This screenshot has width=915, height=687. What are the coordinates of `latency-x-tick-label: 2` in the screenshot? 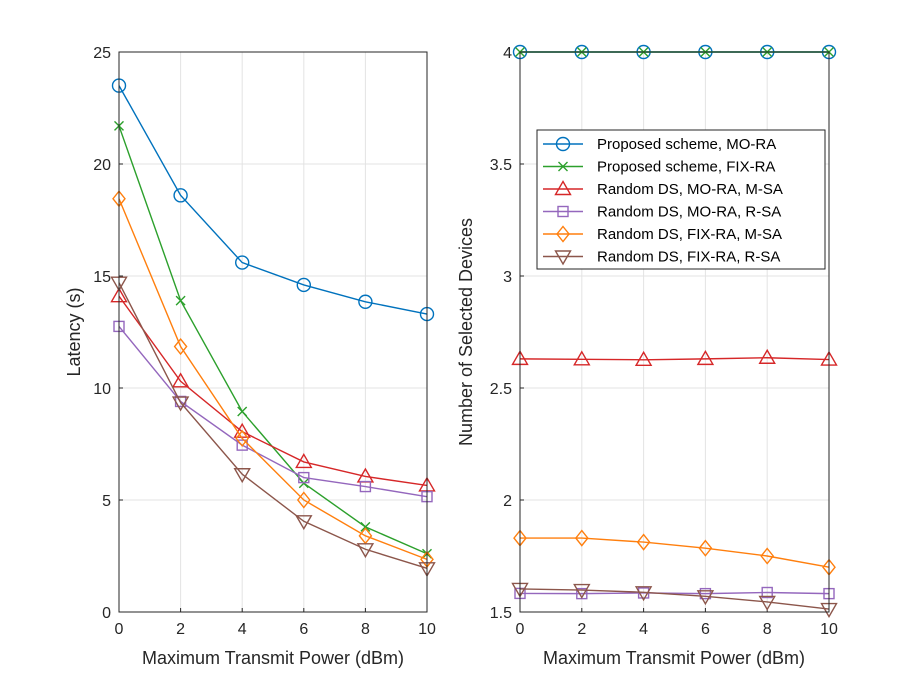 It's located at (180, 629).